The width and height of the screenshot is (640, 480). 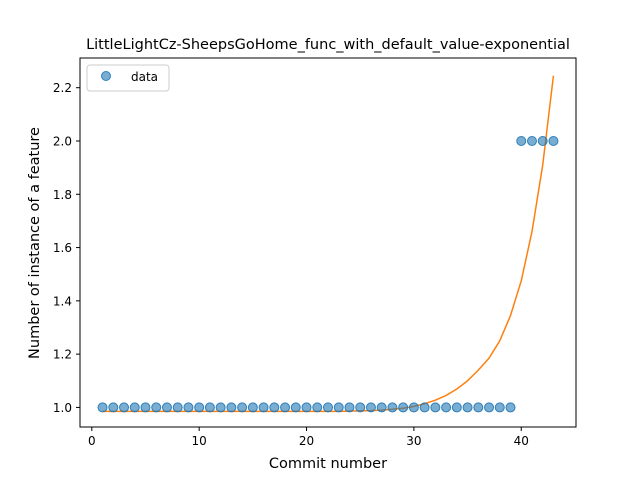 I want to click on y-tick-label: 2.2, so click(x=62, y=88).